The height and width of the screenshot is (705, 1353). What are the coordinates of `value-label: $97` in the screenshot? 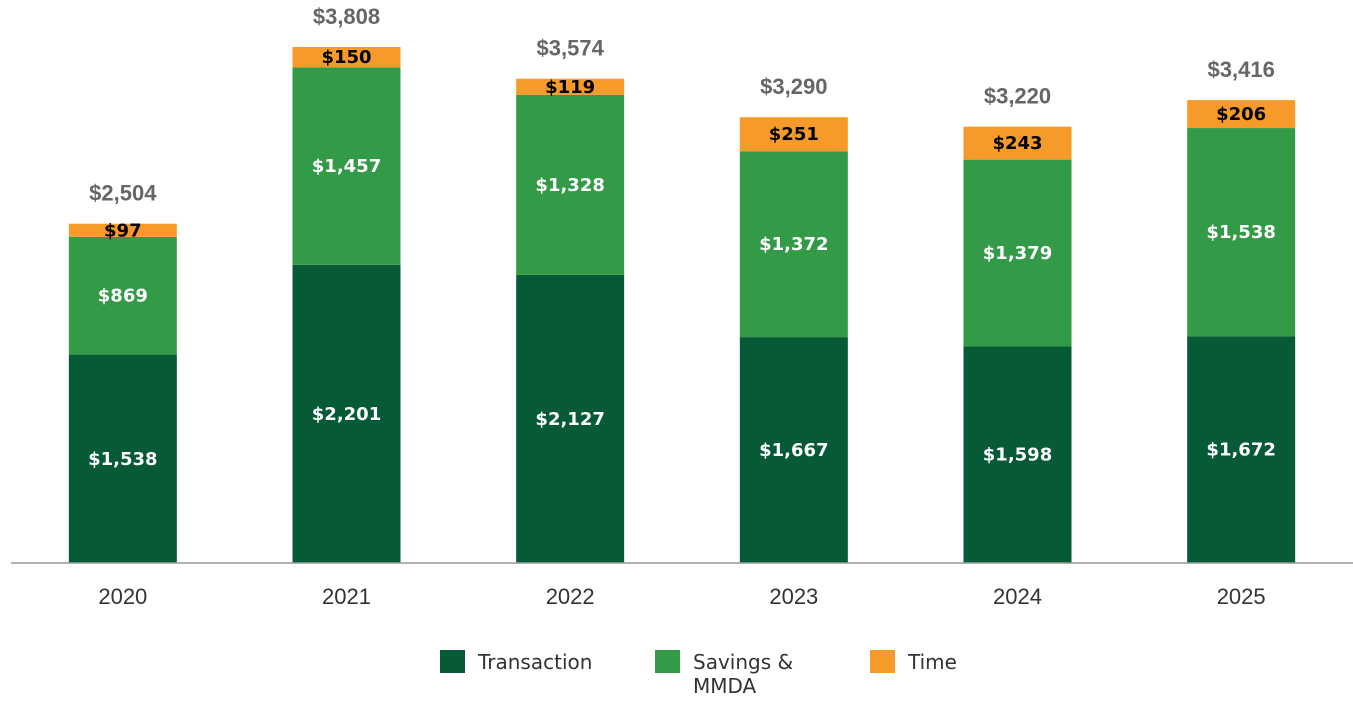 It's located at (123, 230).